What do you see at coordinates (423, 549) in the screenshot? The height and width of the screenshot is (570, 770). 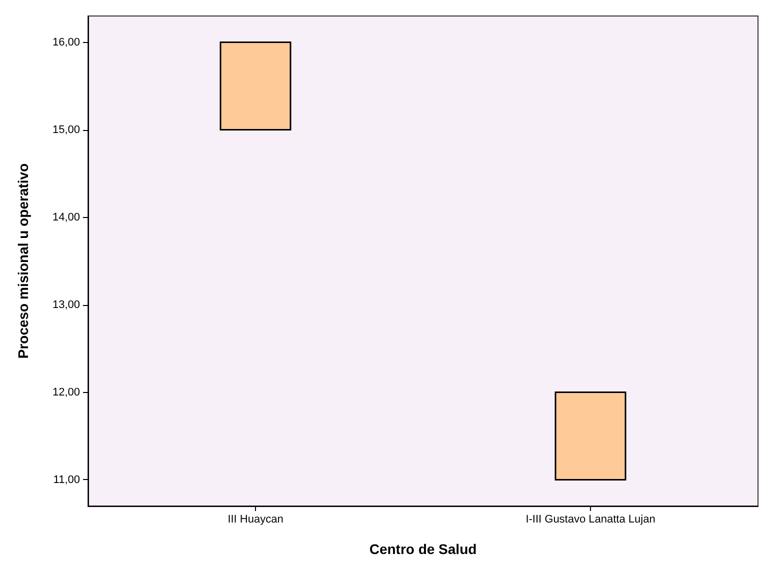 I see `x-axis-title: Centro de Salud` at bounding box center [423, 549].